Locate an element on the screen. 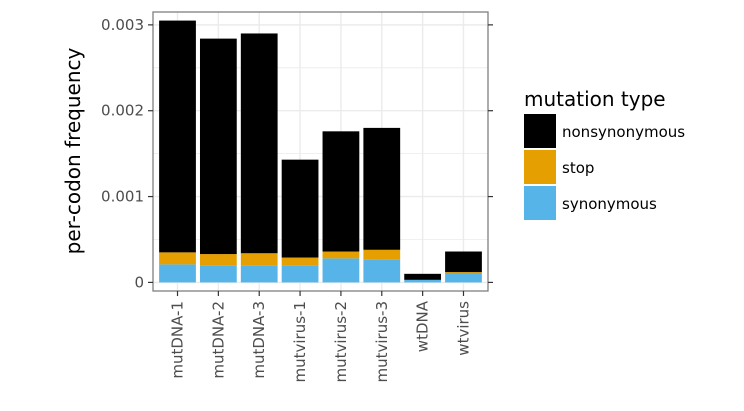  x-tick-label: wtvirus is located at coordinates (463, 328).